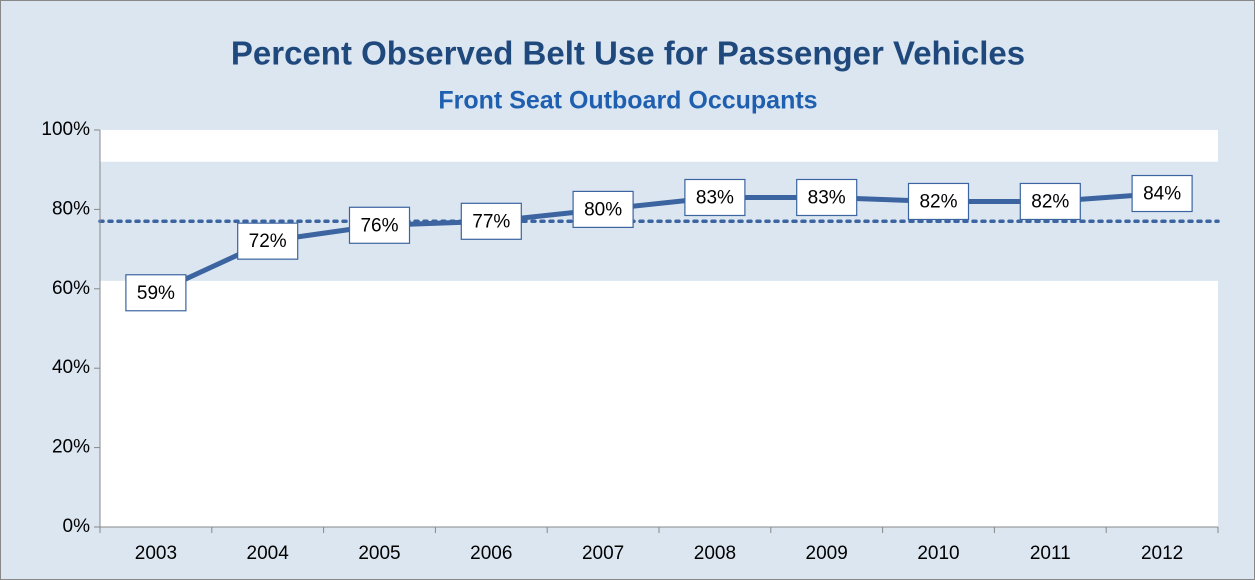  What do you see at coordinates (938, 553) in the screenshot?
I see `x-tick-label: 2010` at bounding box center [938, 553].